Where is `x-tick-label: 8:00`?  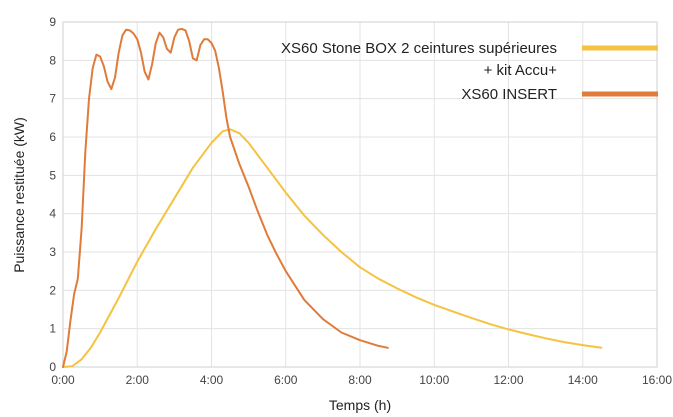 x-tick-label: 8:00 is located at coordinates (360, 380).